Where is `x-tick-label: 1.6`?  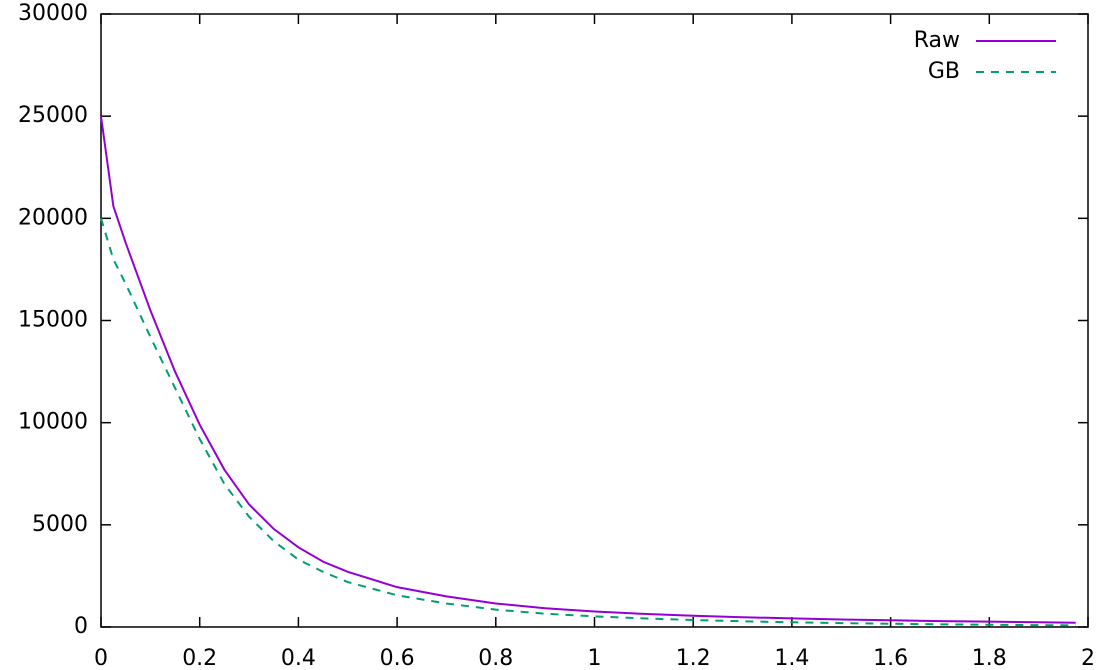 x-tick-label: 1.6 is located at coordinates (890, 658).